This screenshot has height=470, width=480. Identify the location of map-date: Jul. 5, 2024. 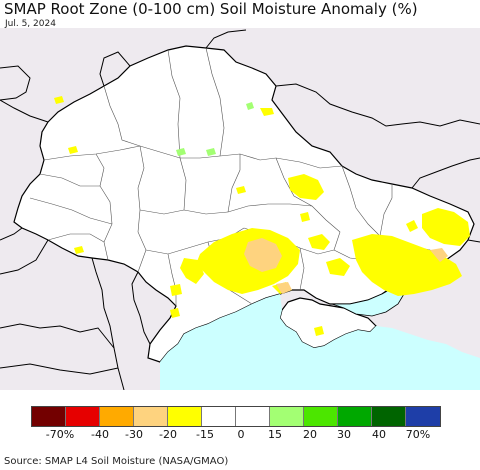
(30, 24).